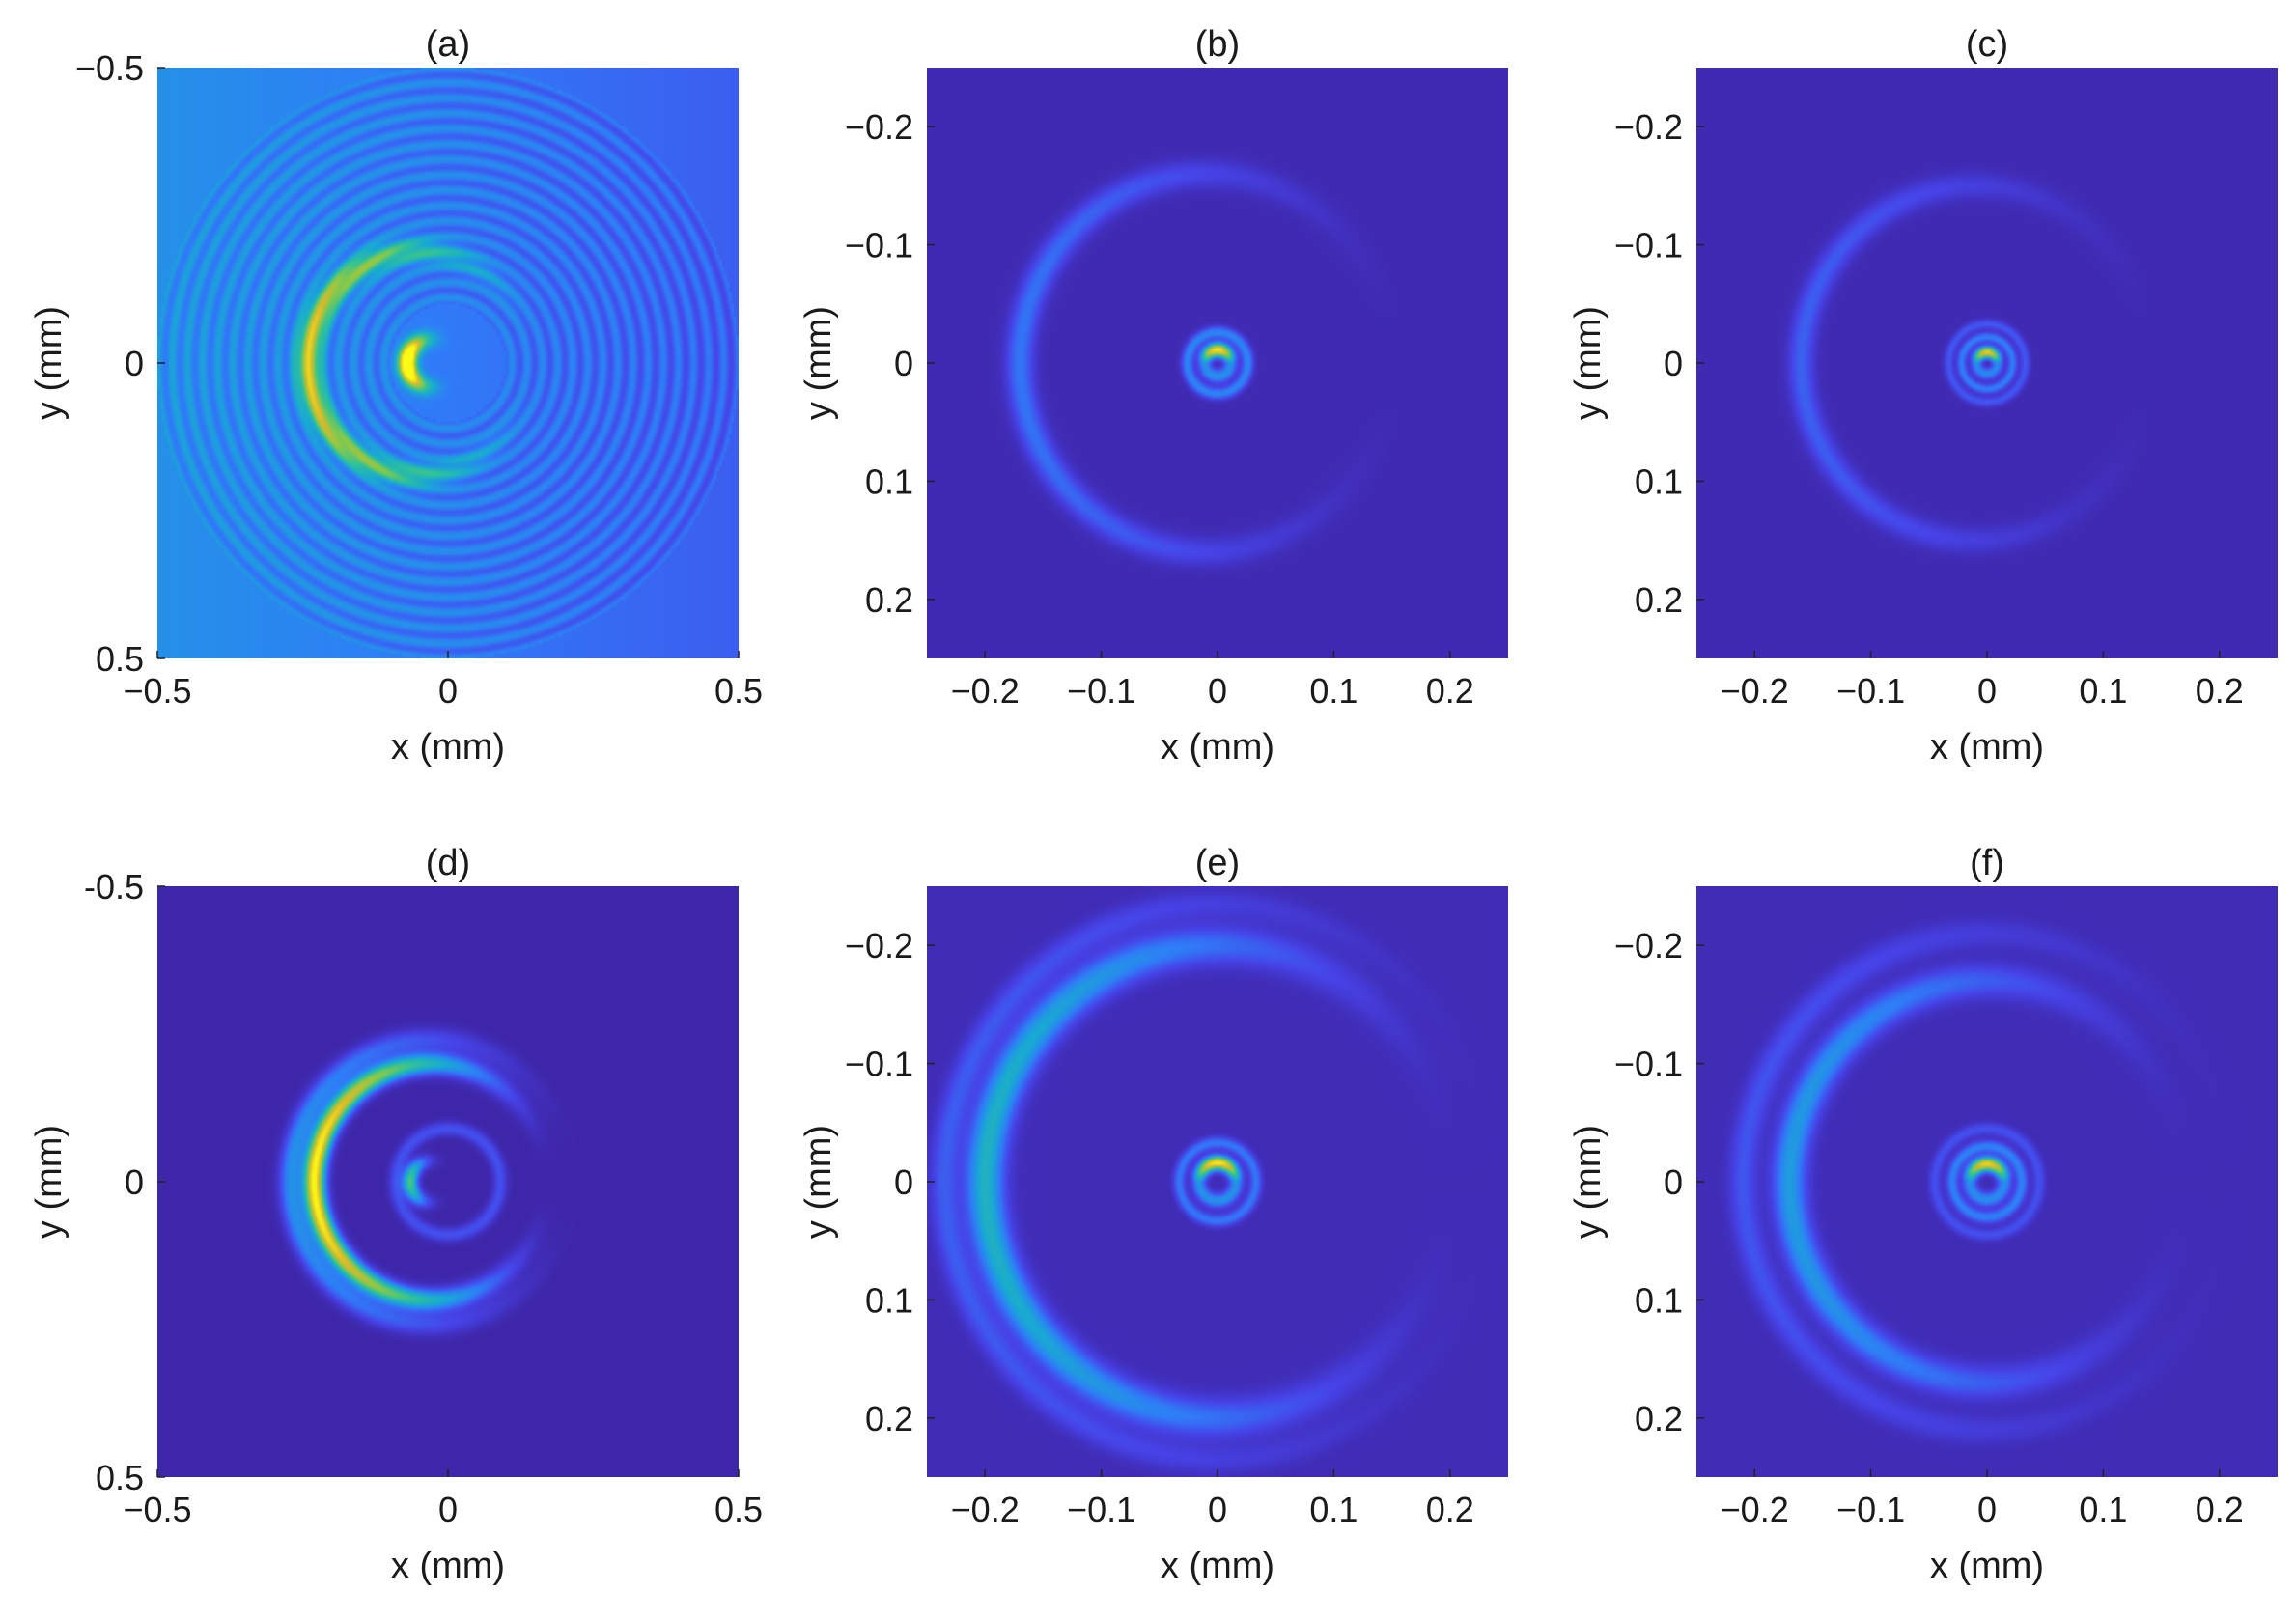 The width and height of the screenshot is (2296, 1621). I want to click on y-tick-label: -0.5, so click(114, 887).